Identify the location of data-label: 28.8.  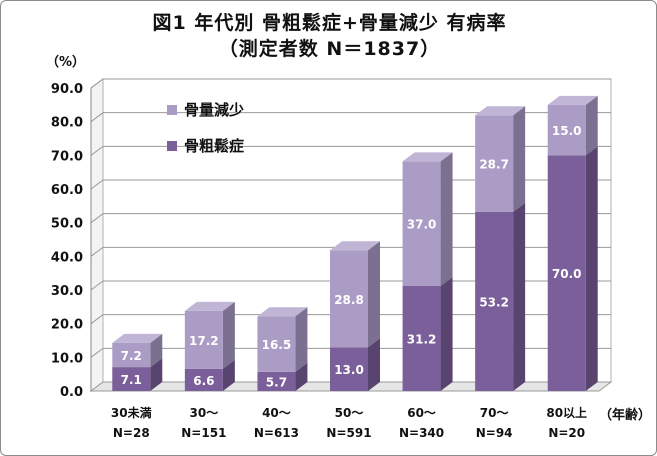
(349, 300).